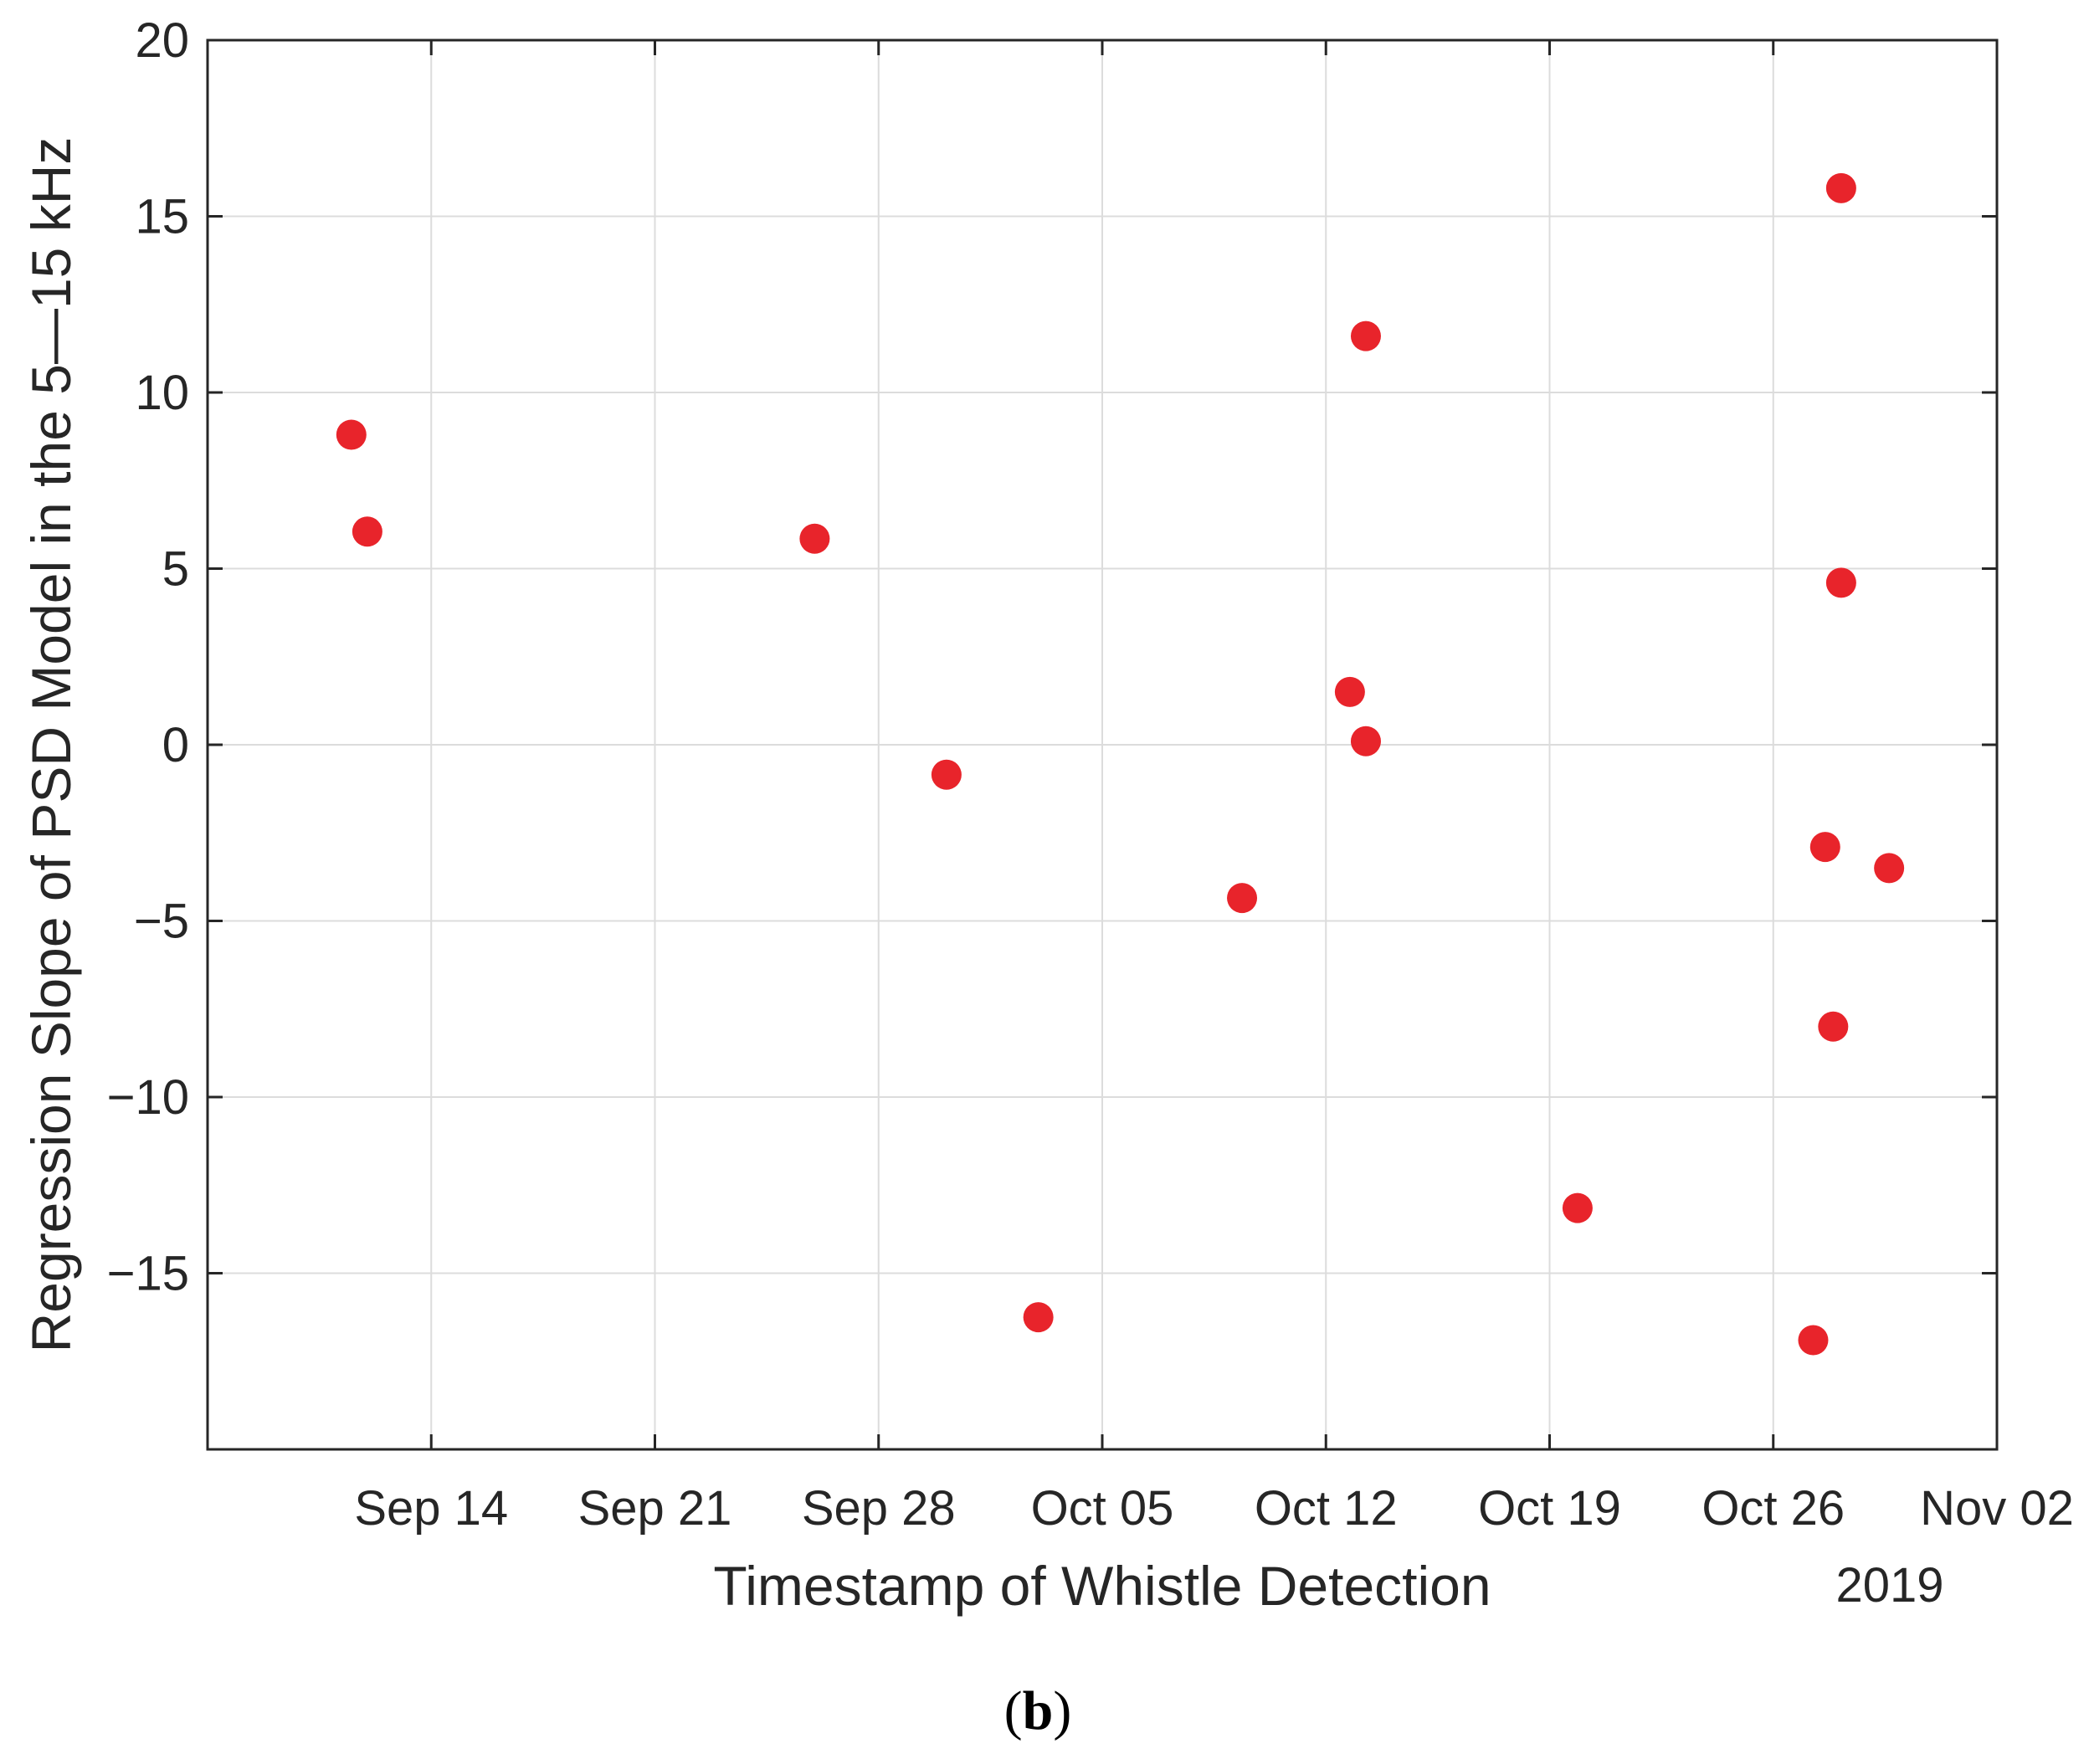 The width and height of the screenshot is (2089, 1764). What do you see at coordinates (148, 657) in the screenshot?
I see `y-tick-labels: 20 15 10 5 0 −5 −10 −15` at bounding box center [148, 657].